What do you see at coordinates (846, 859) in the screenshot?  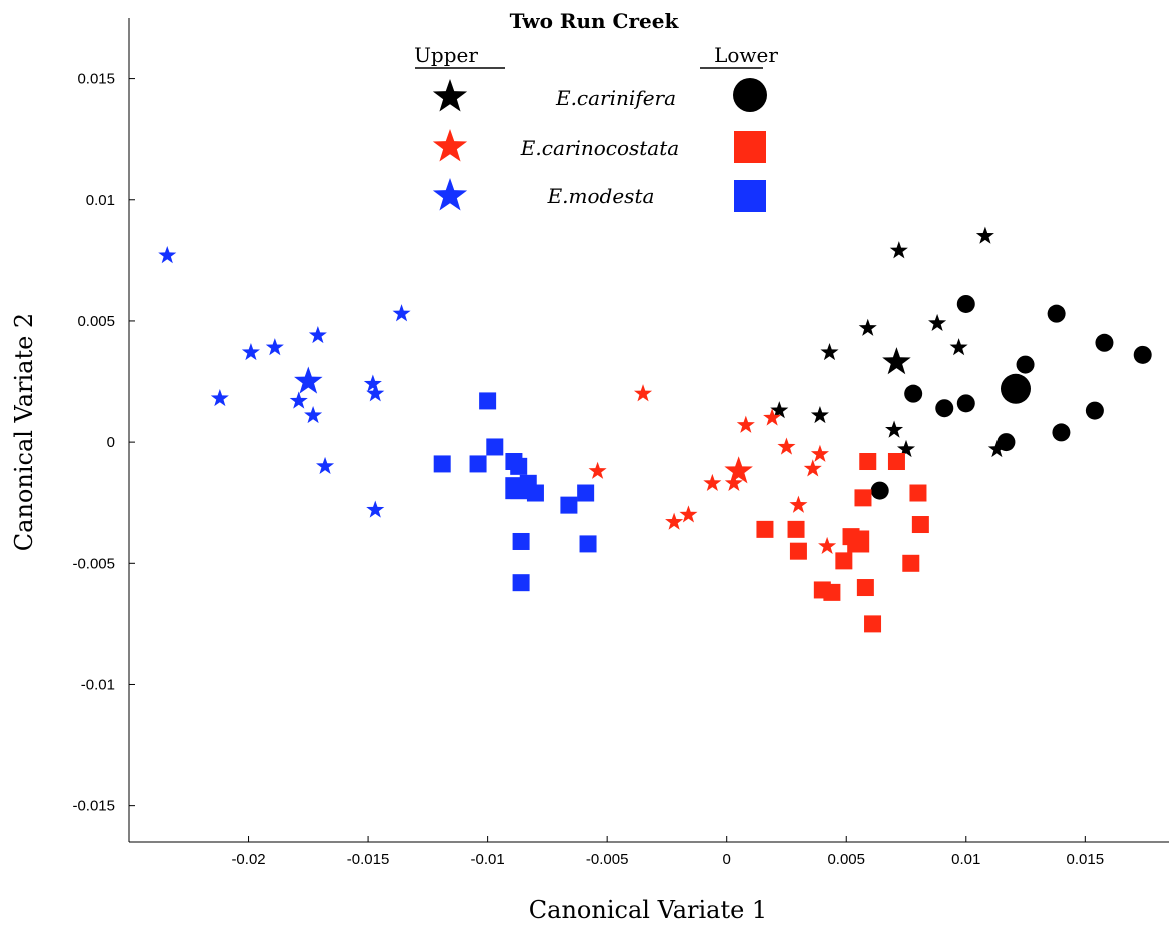 I see `x-tick-label: 0.005` at bounding box center [846, 859].